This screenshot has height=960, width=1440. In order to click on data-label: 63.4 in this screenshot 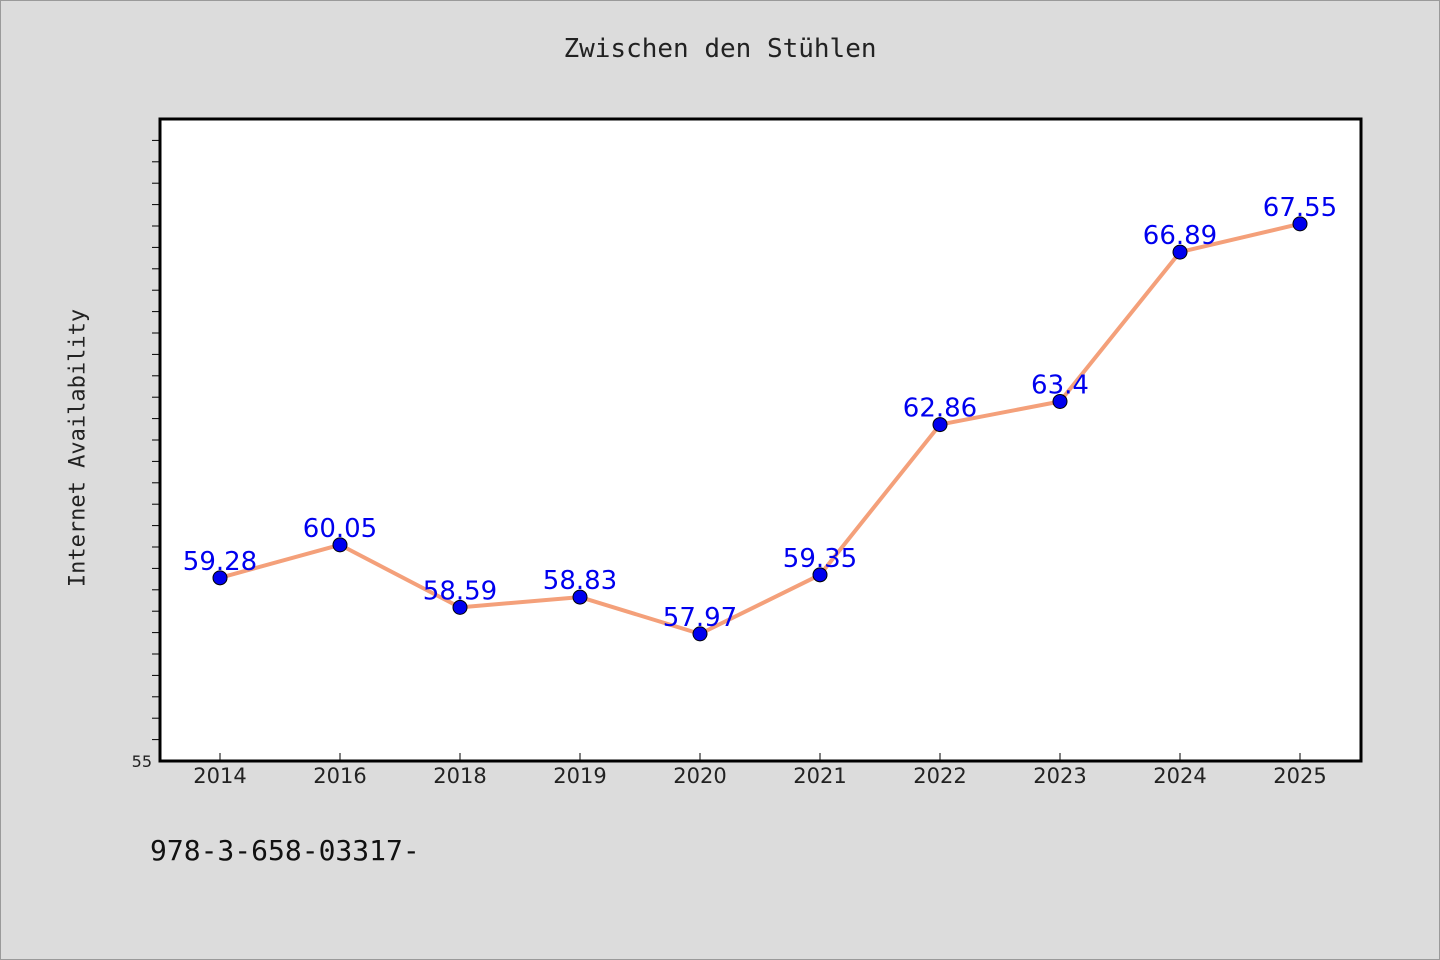, I will do `click(1060, 385)`.